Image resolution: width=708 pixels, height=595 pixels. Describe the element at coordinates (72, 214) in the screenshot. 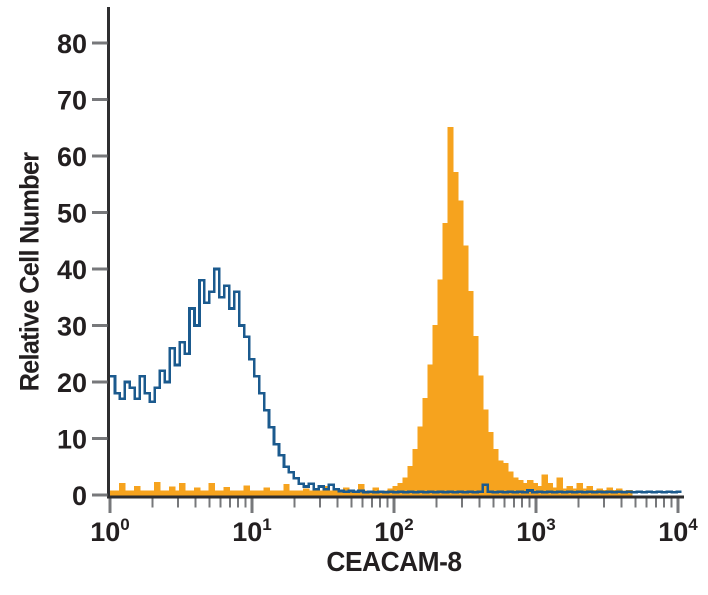

I see `y-tick-label: 50` at that location.